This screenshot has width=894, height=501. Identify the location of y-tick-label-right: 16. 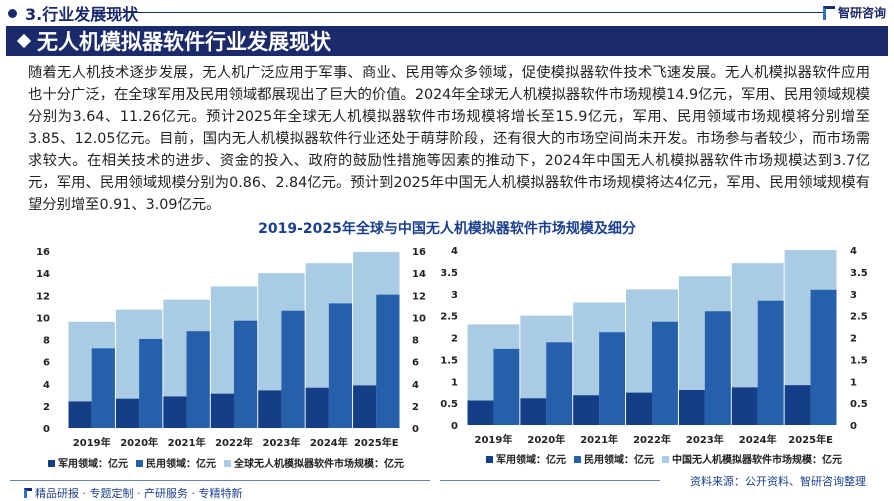
(419, 252).